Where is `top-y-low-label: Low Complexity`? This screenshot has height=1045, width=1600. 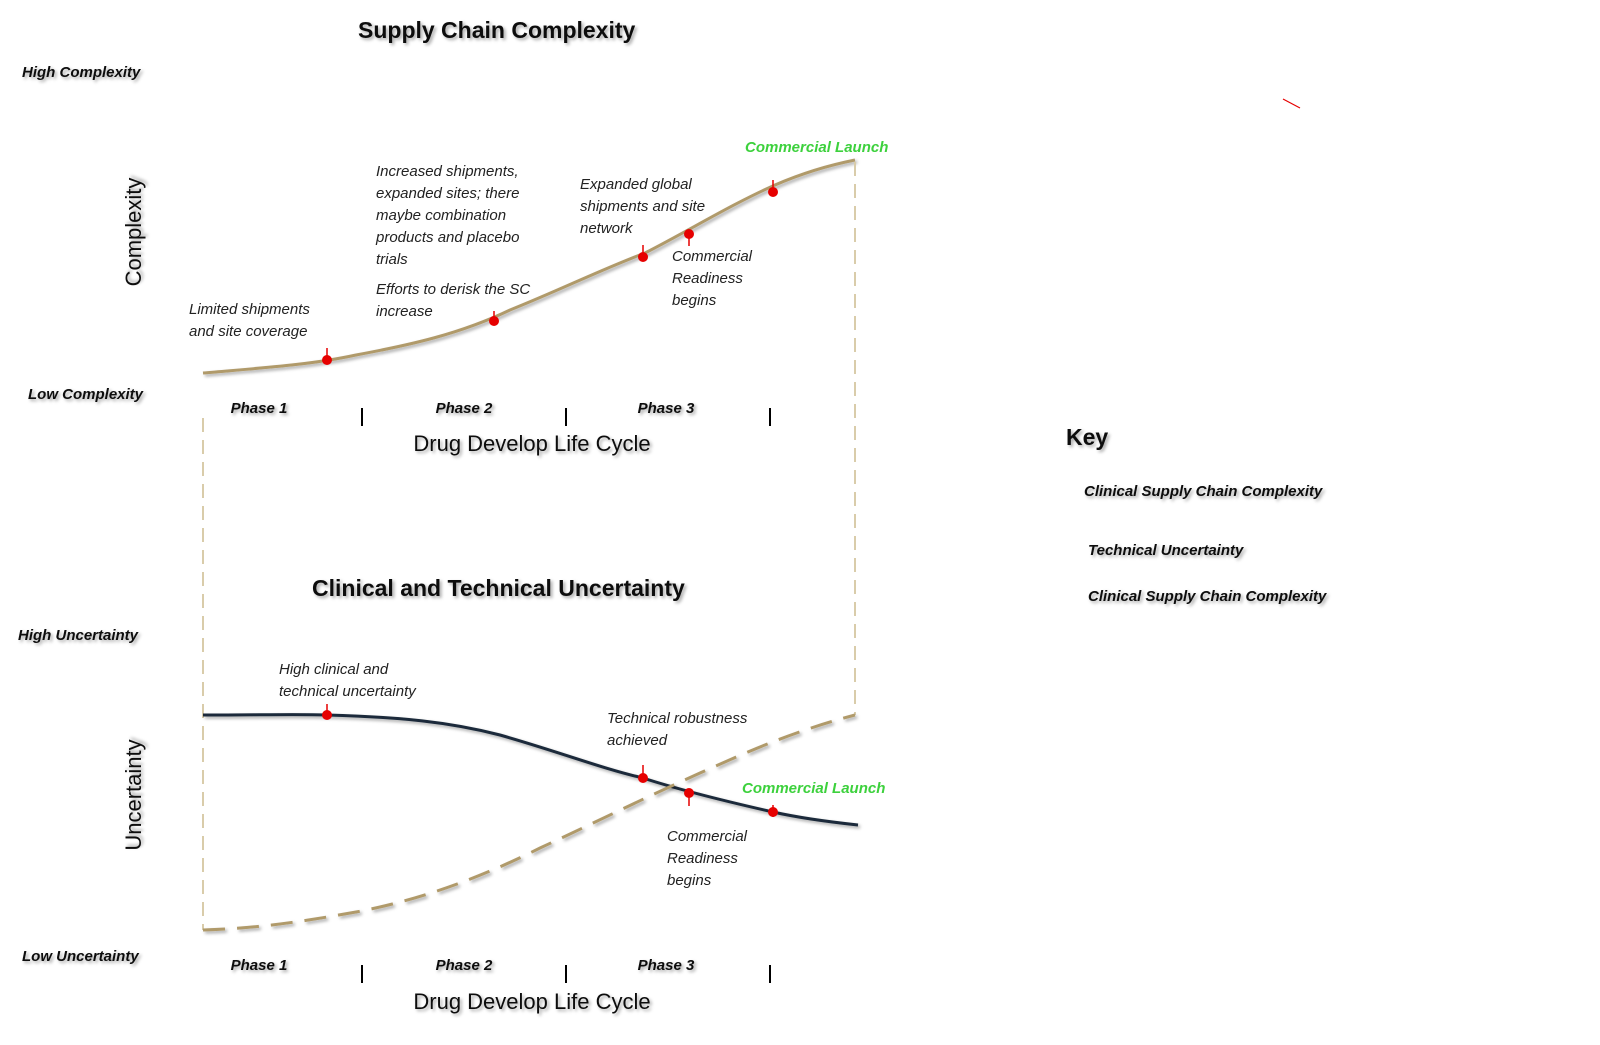
top-y-low-label: Low Complexity is located at coordinates (86, 394).